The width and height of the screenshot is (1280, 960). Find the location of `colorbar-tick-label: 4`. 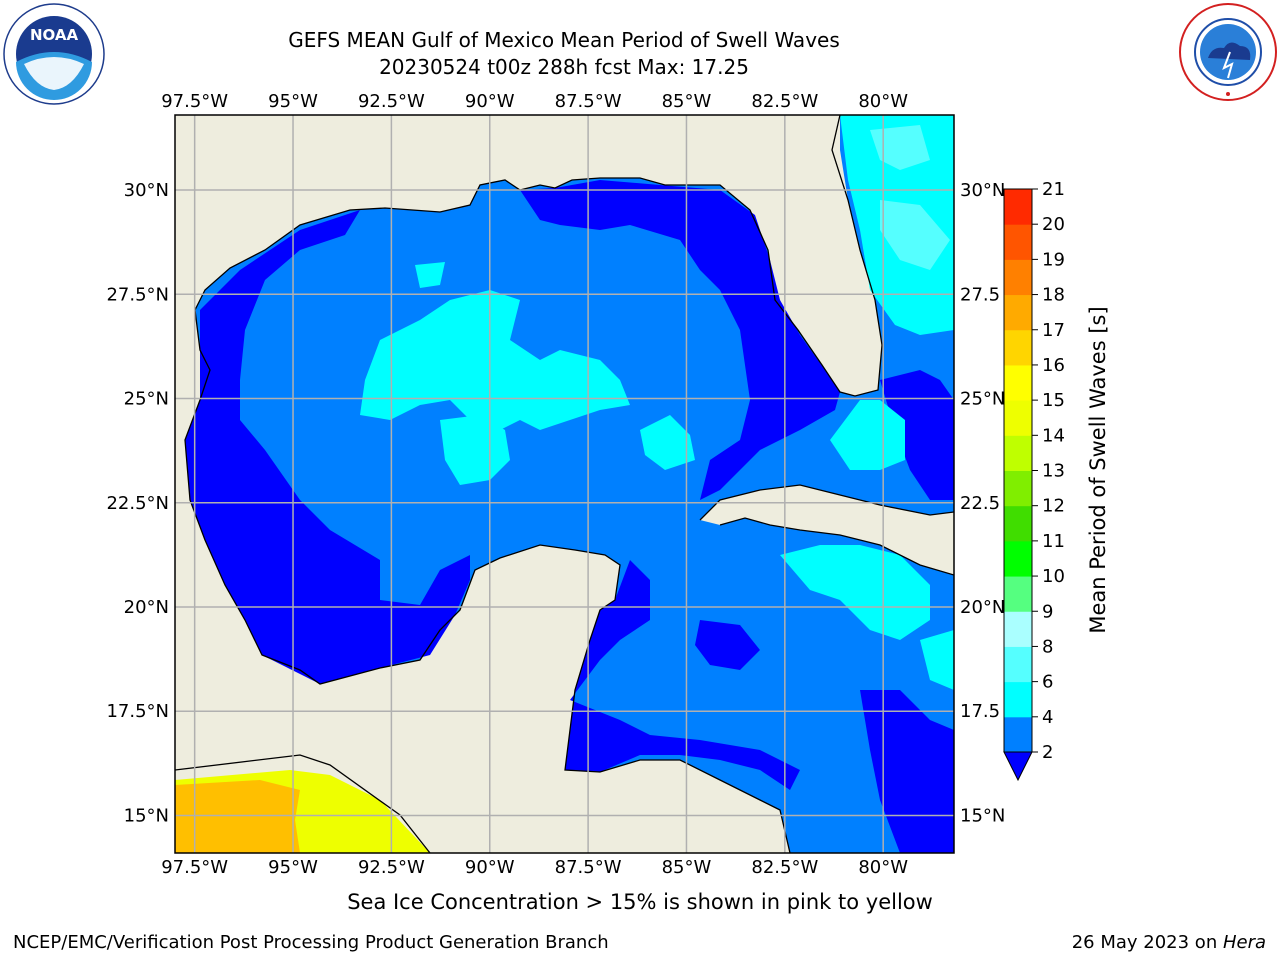

colorbar-tick-label: 4 is located at coordinates (1047, 717).